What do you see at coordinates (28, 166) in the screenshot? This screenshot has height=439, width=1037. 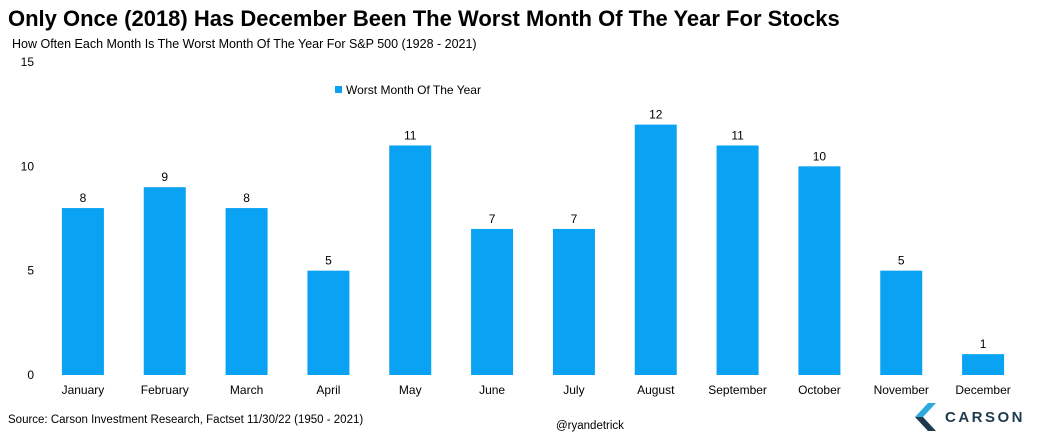 I see `y-tick-label: 10` at bounding box center [28, 166].